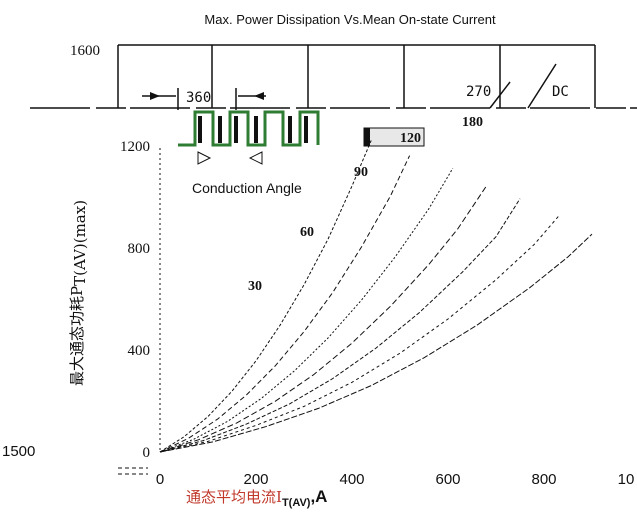 The image size is (637, 513). What do you see at coordinates (80, 243) in the screenshot?
I see `y-label-sub: T(AV)(max)` at bounding box center [80, 243].